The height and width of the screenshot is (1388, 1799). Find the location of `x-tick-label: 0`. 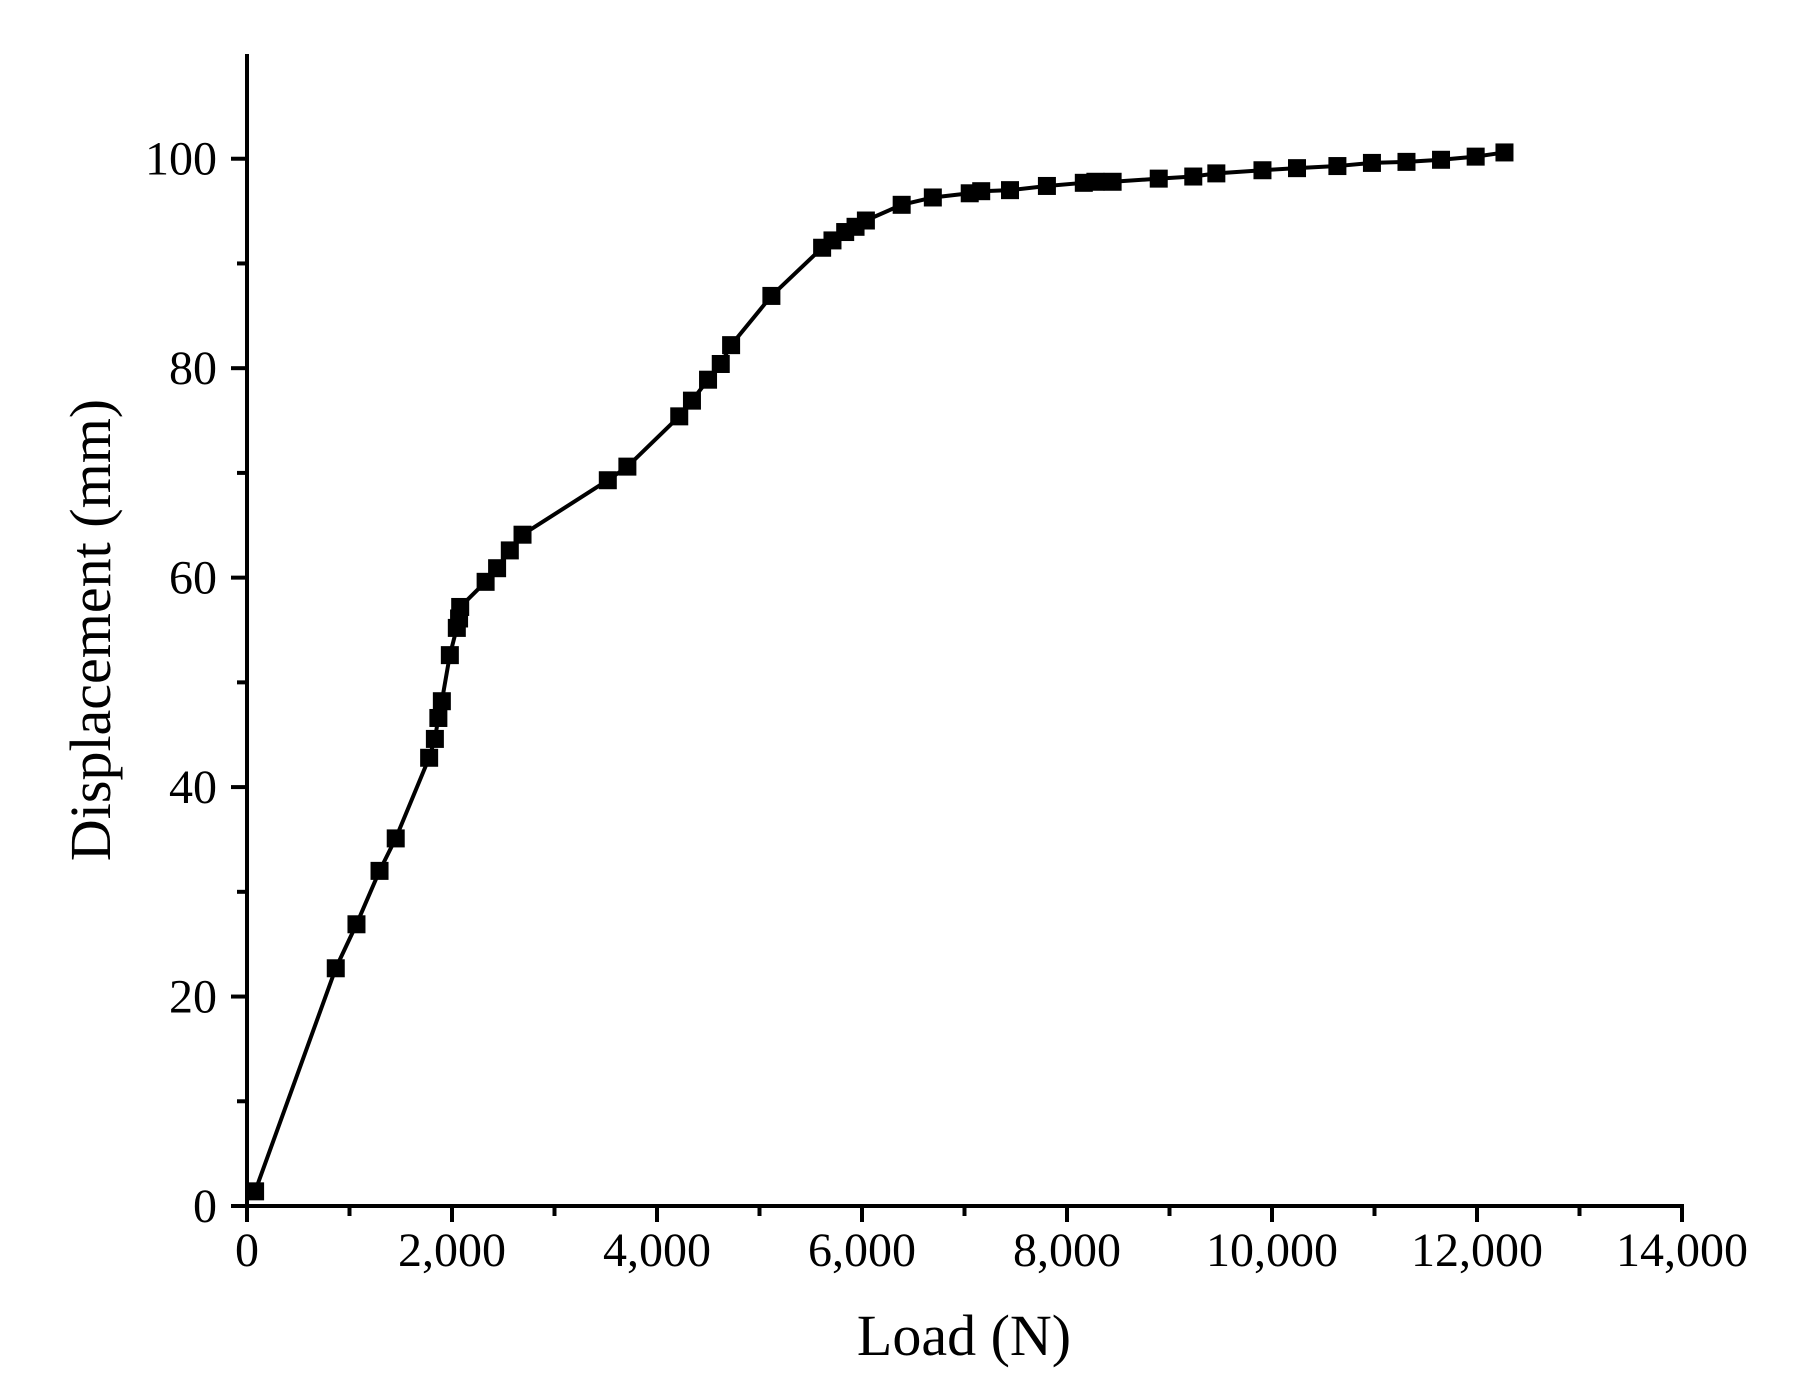

x-tick-label: 0 is located at coordinates (247, 1250).